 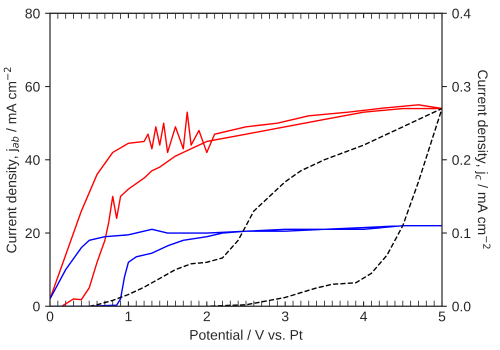 What do you see at coordinates (207, 316) in the screenshot?
I see `x-tick-label: 2` at bounding box center [207, 316].